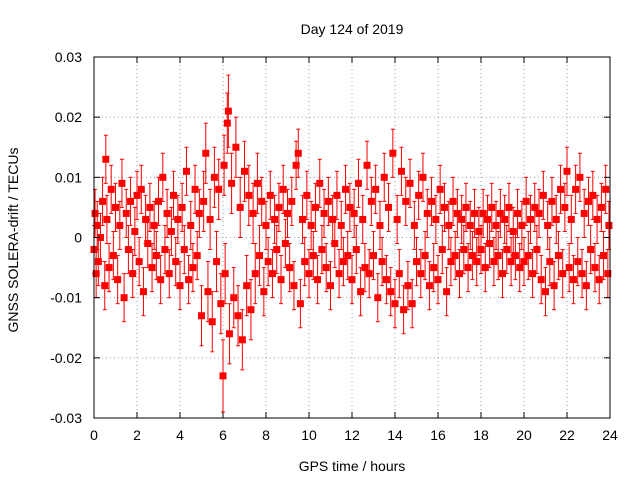 The image size is (640, 480). Describe the element at coordinates (309, 435) in the screenshot. I see `x-tick-label: 10` at that location.